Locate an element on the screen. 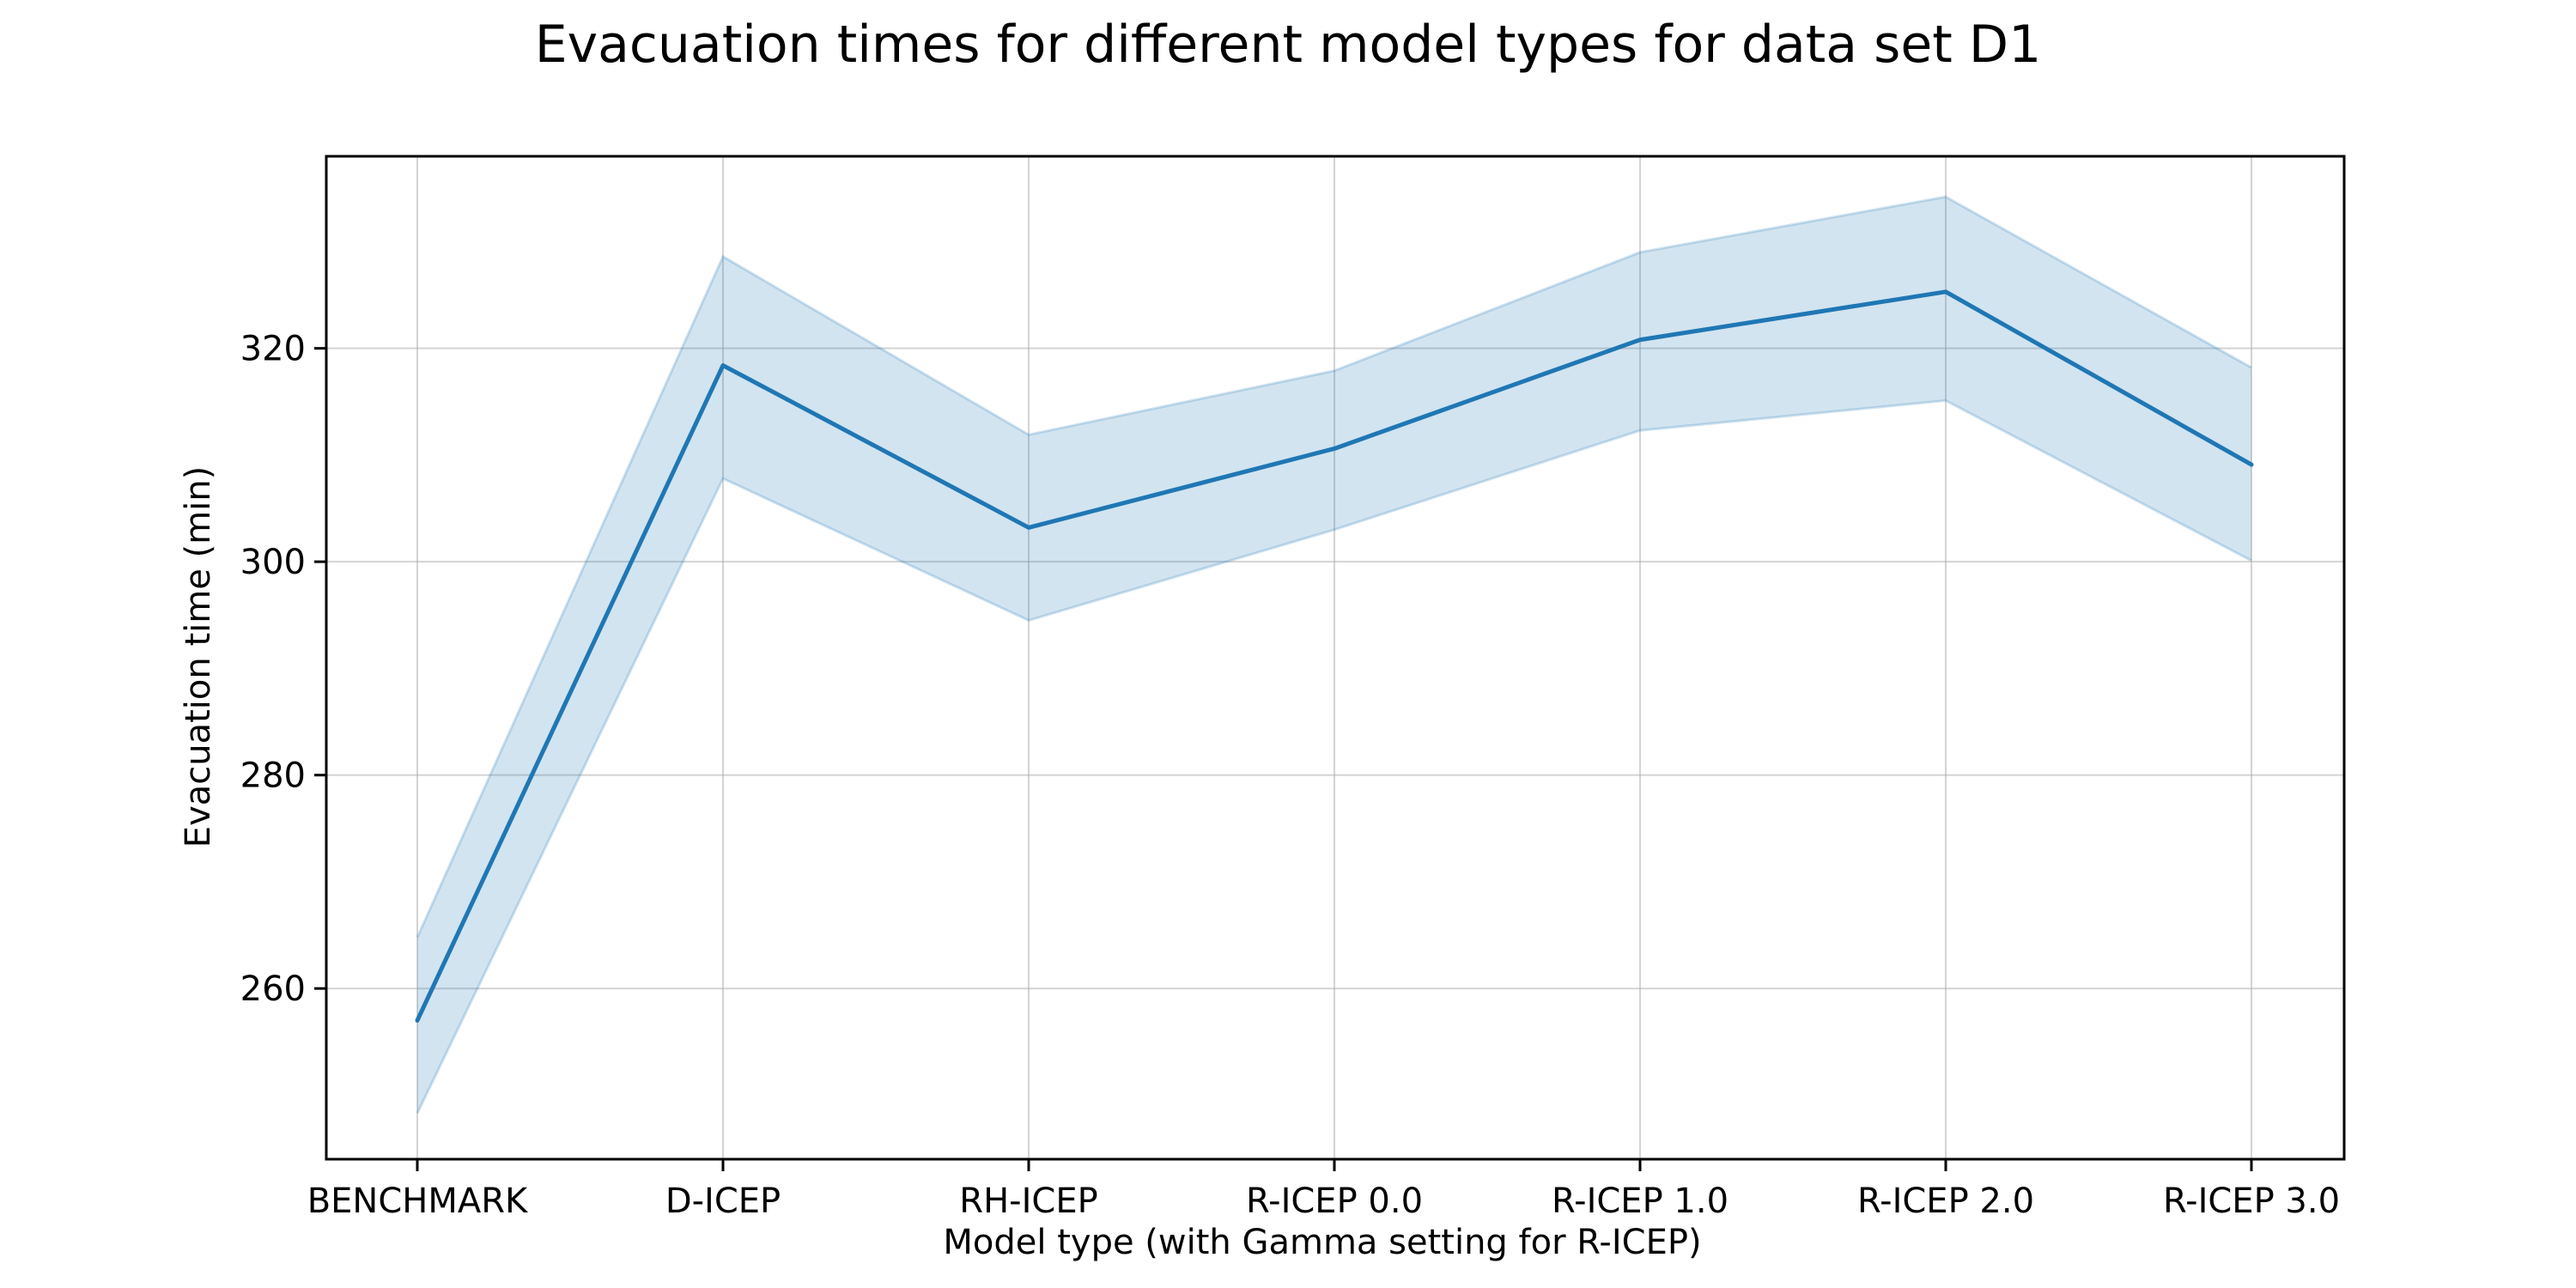  x-tick-label: R-ICEP 1.0 is located at coordinates (1640, 1202).